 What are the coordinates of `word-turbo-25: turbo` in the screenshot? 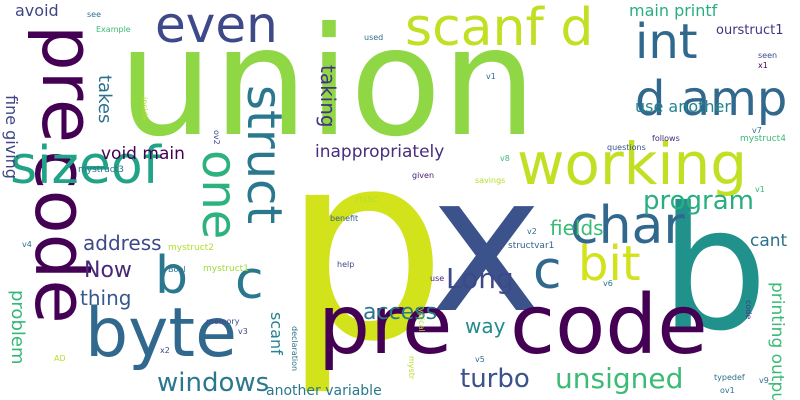 It's located at (495, 379).